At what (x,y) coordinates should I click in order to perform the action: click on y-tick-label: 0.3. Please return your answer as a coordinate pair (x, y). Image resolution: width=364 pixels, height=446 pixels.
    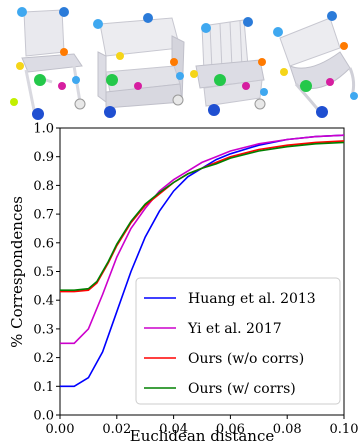
    Looking at the image, I should click on (43, 329).